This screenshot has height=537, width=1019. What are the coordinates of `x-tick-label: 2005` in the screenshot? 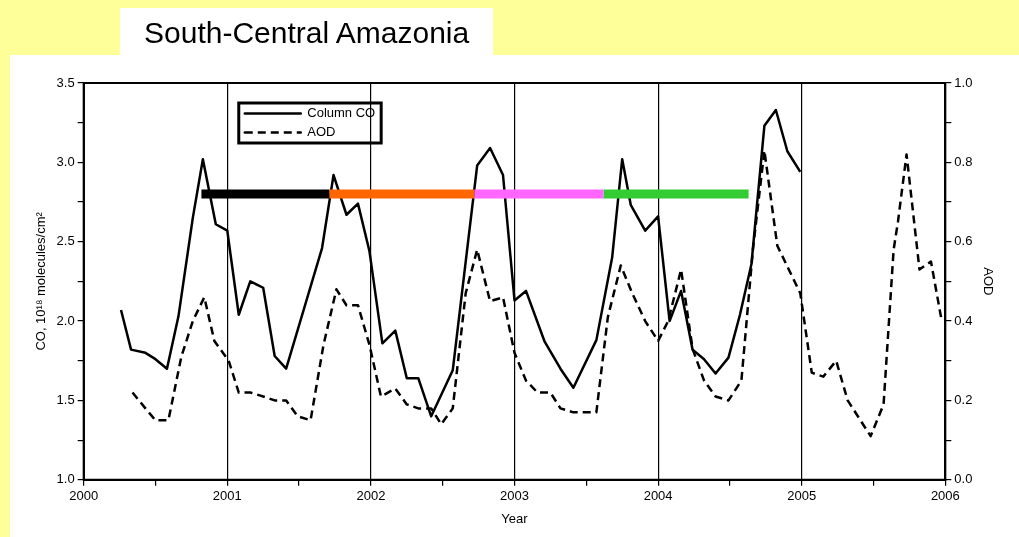 It's located at (802, 496).